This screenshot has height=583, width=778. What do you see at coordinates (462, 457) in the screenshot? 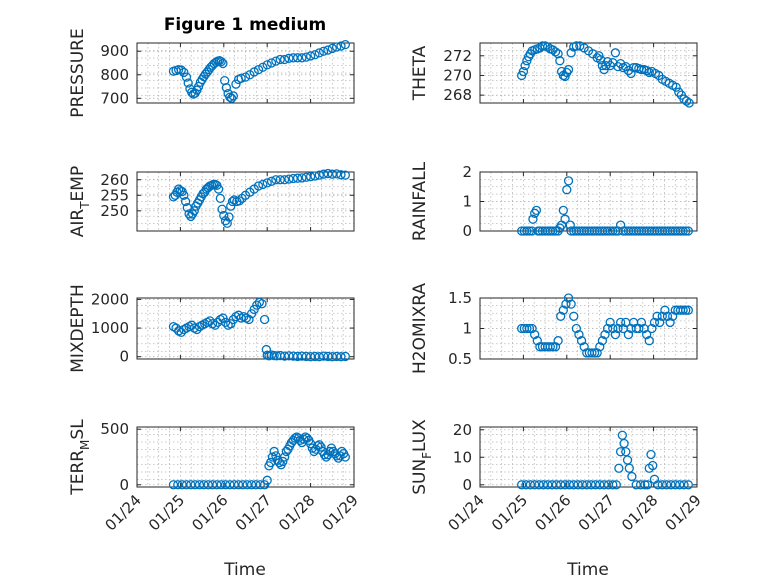
I see `y-tick-label: 10` at bounding box center [462, 457].